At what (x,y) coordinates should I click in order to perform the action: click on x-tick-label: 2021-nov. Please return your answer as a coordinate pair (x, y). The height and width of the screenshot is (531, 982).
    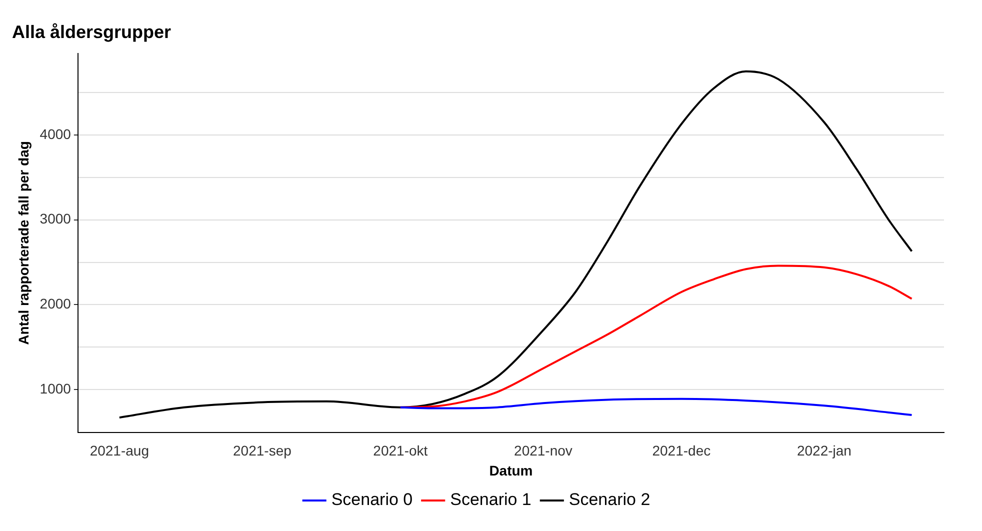
    Looking at the image, I should click on (543, 450).